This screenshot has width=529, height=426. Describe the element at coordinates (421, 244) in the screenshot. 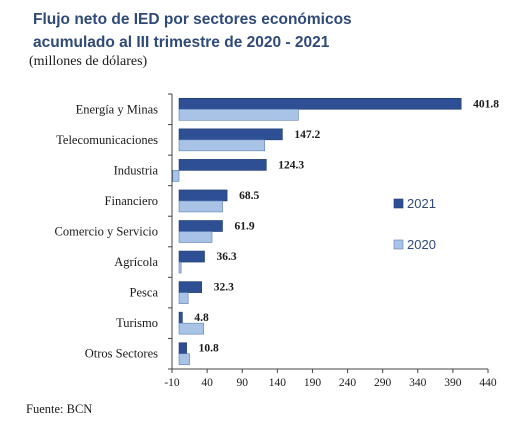

I see `legend-label-2020: 2020` at that location.